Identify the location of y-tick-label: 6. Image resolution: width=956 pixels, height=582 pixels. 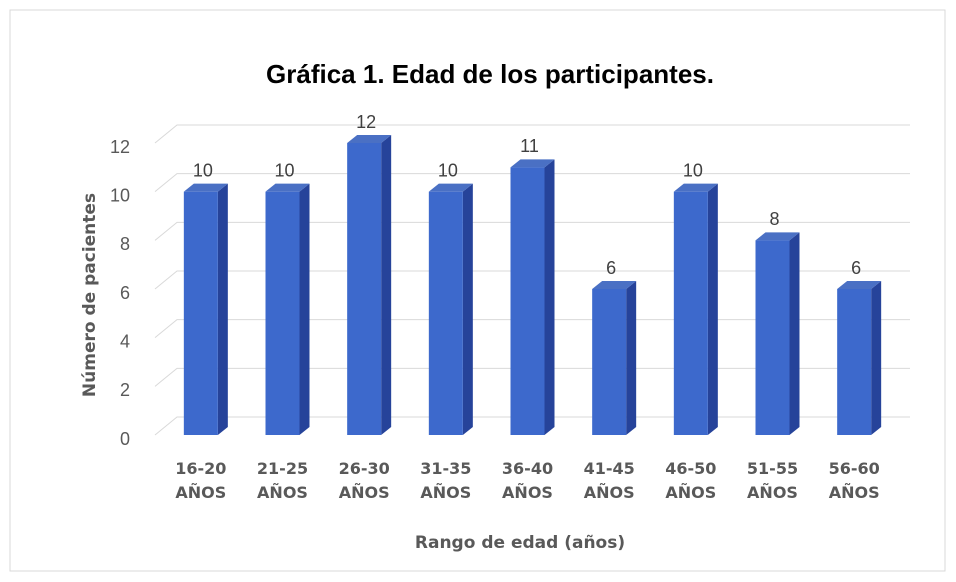
(125, 293).